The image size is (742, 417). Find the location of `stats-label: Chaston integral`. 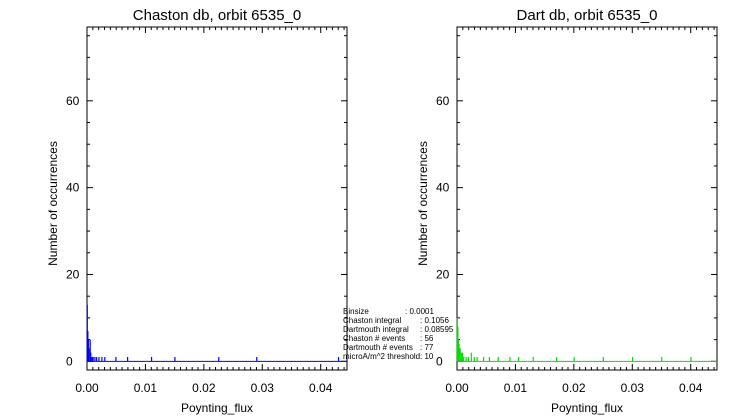

stats-label: Chaston integral is located at coordinates (372, 320).